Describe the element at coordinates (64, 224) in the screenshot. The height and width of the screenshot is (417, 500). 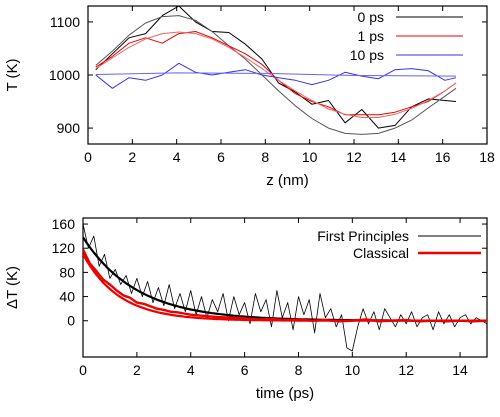
I see `bottom-y-tick-label: 160` at that location.